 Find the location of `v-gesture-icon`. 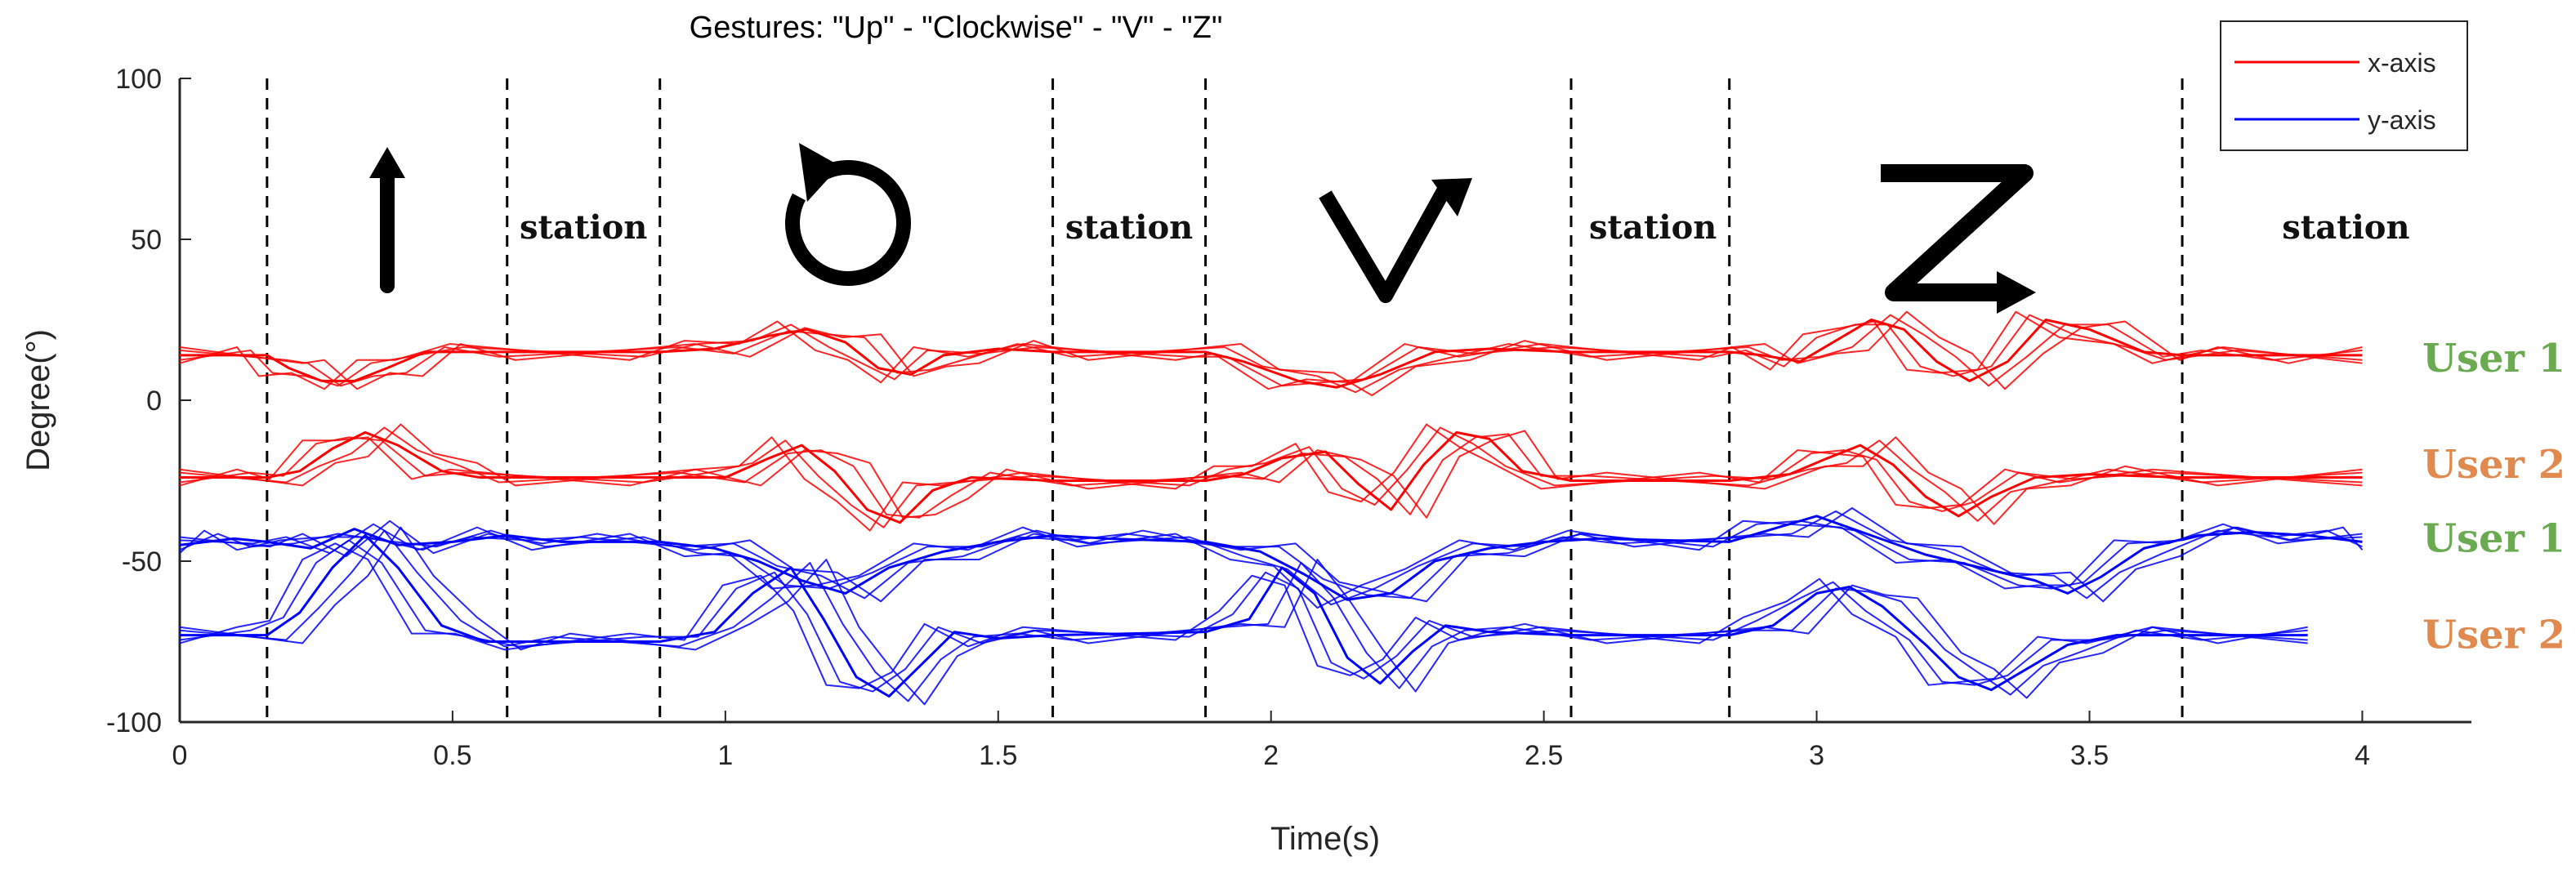

v-gesture-icon is located at coordinates (1396, 240).